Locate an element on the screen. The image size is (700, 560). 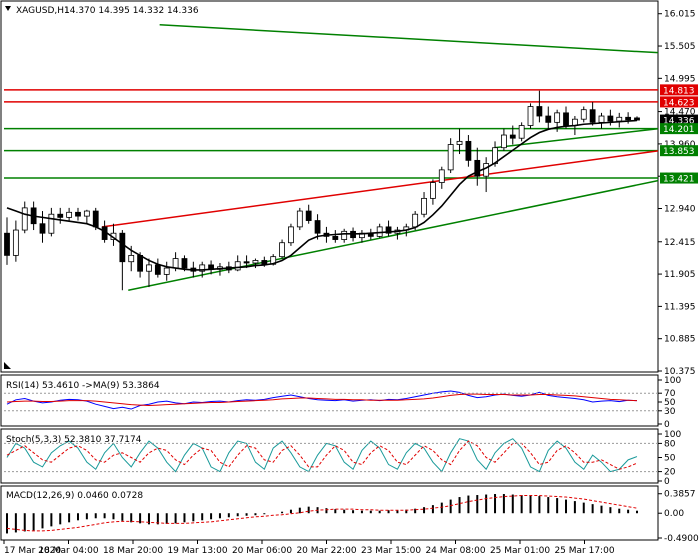
price-tick-label: 14.995 is located at coordinates (680, 79).